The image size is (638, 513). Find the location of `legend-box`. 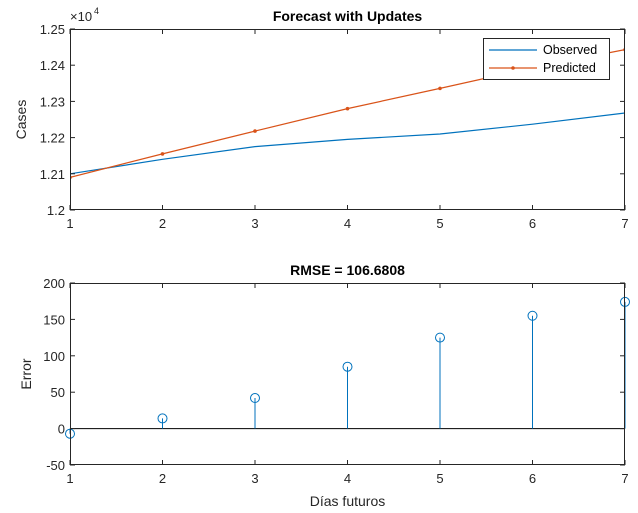

legend-box is located at coordinates (546, 59).